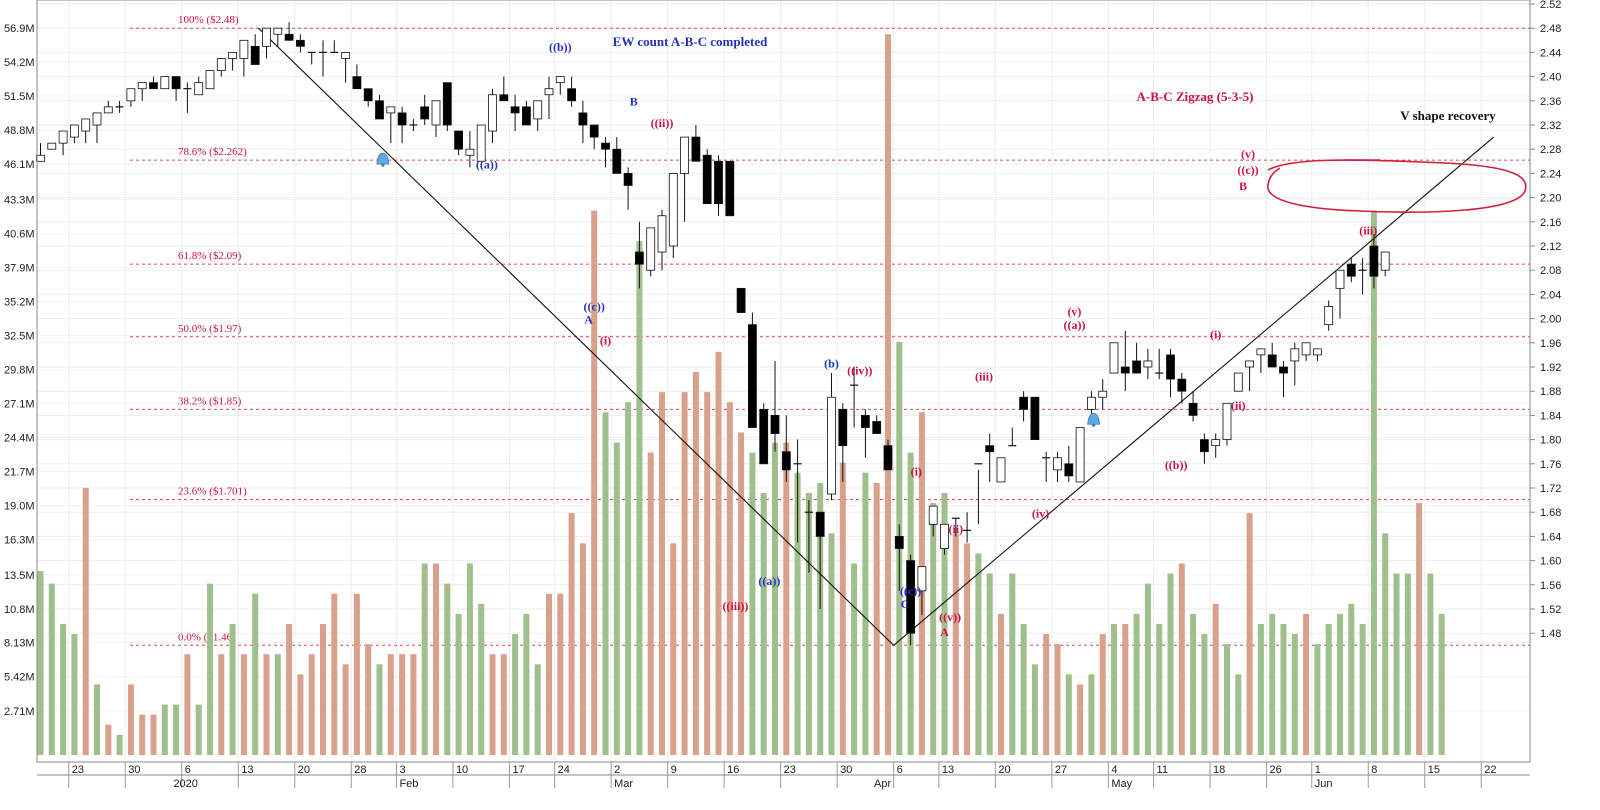  Describe the element at coordinates (212, 491) in the screenshot. I see `fib-level-label: 23.6% ($1.701)` at that location.